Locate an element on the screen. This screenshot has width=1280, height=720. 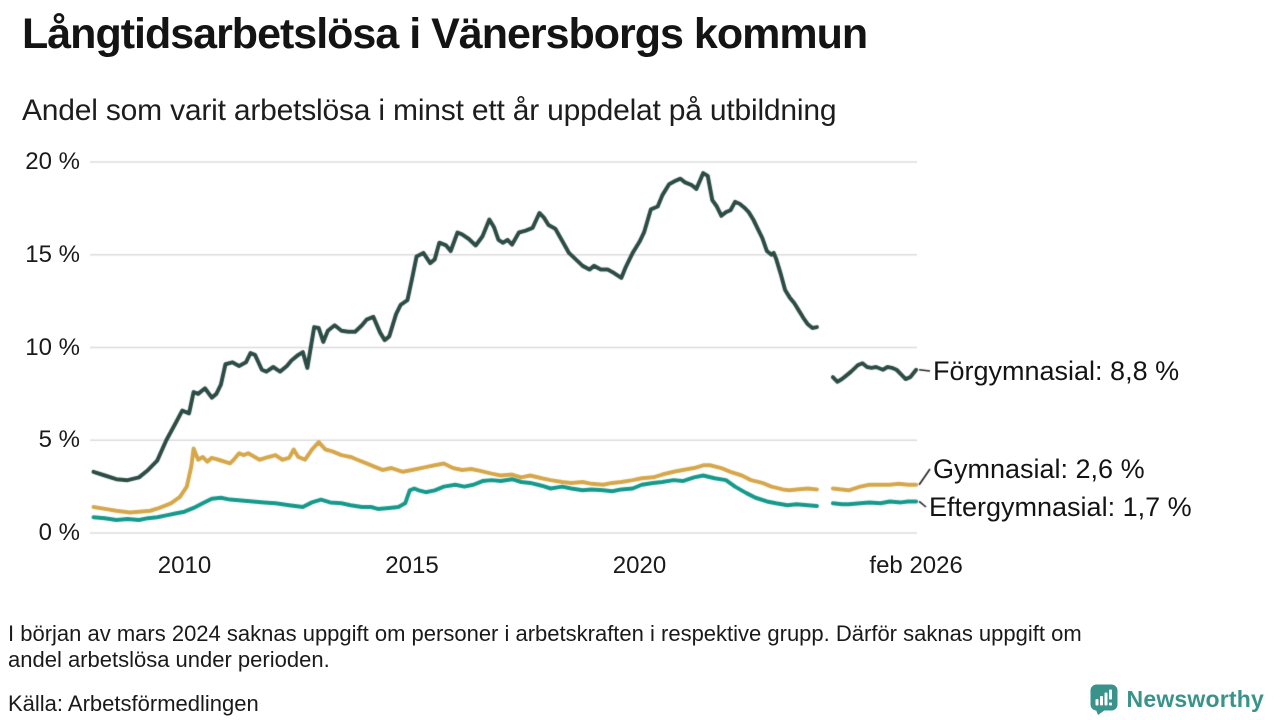
series-end-label-förgymnasial: Förgymnasial: 8,8 % is located at coordinates (1056, 371).